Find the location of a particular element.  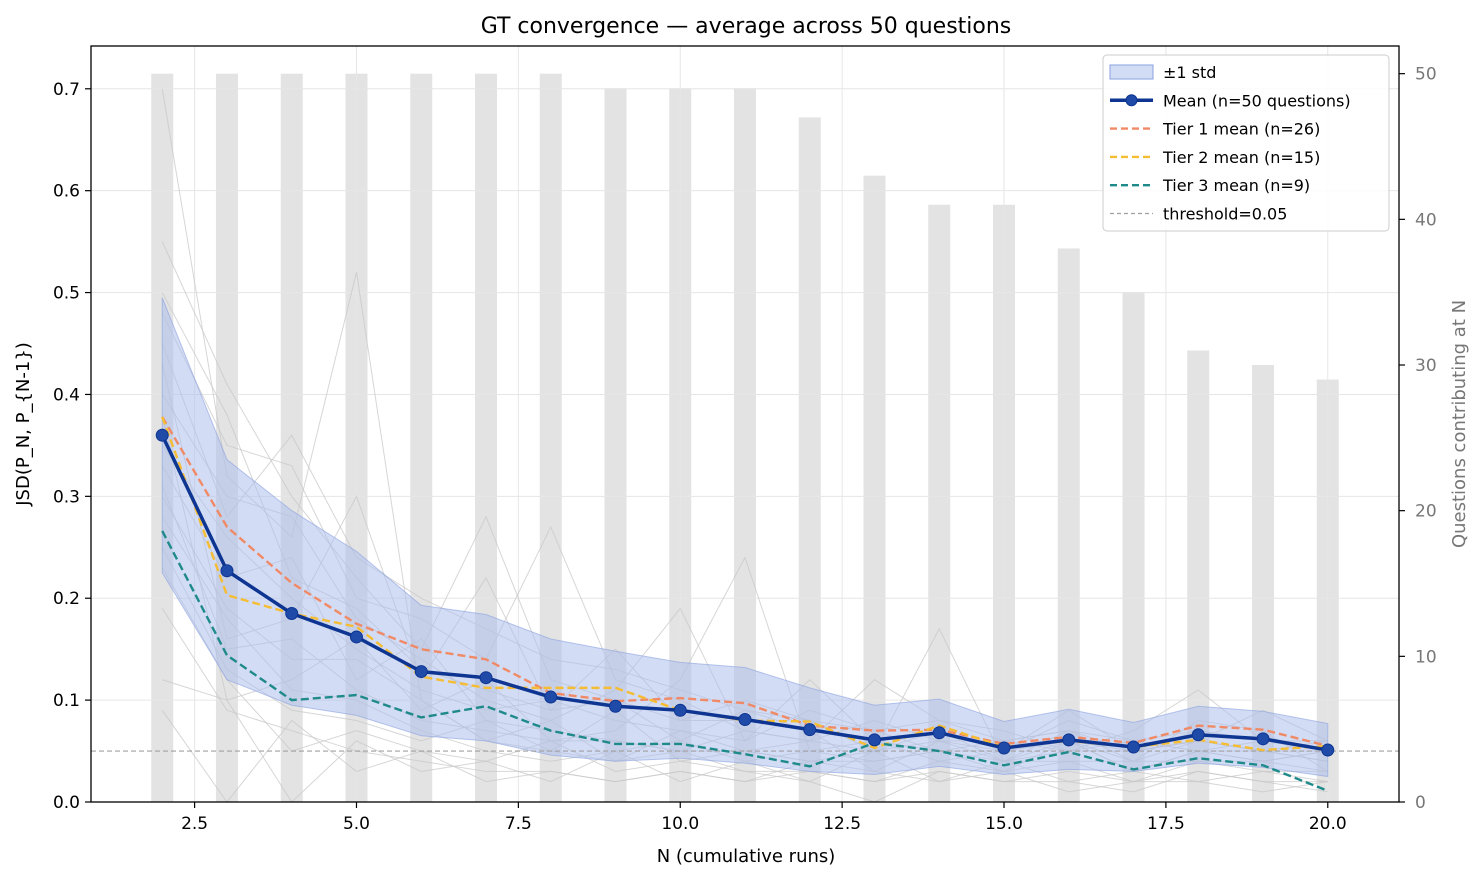

legend-label: ±1 std is located at coordinates (1189, 72).